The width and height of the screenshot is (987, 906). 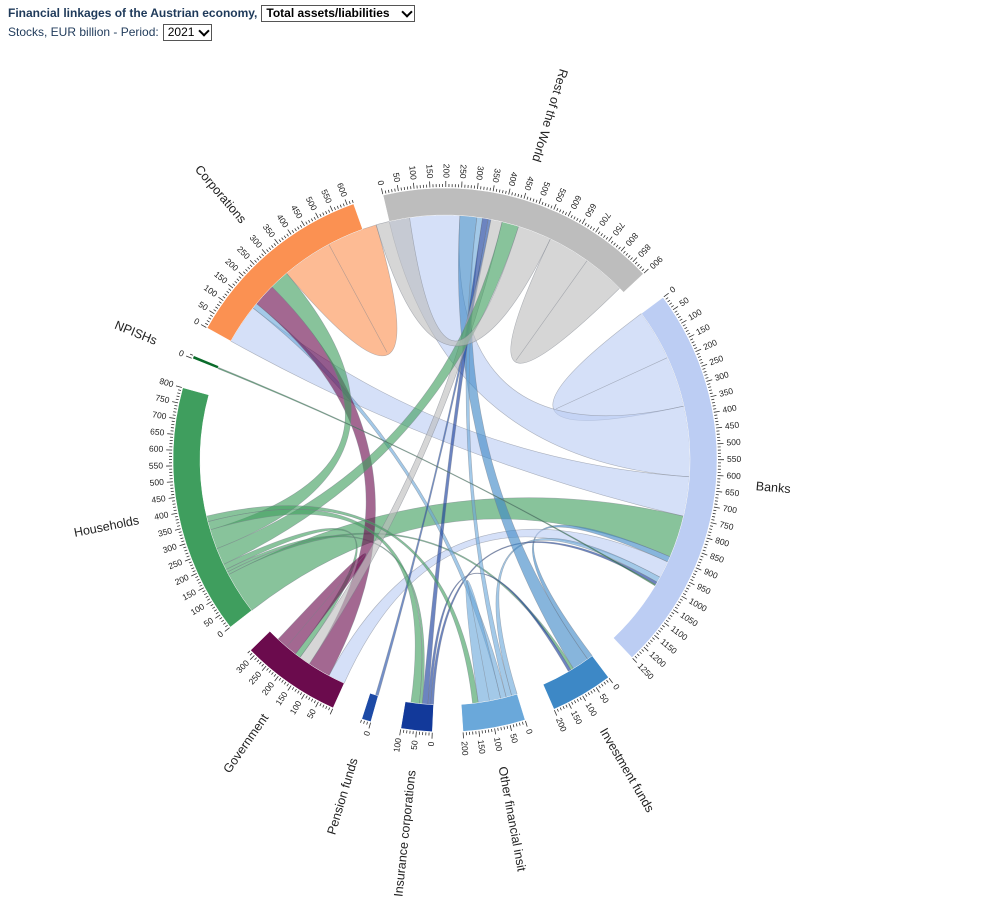 What do you see at coordinates (370, 707) in the screenshot?
I see `arc-pension-funds` at bounding box center [370, 707].